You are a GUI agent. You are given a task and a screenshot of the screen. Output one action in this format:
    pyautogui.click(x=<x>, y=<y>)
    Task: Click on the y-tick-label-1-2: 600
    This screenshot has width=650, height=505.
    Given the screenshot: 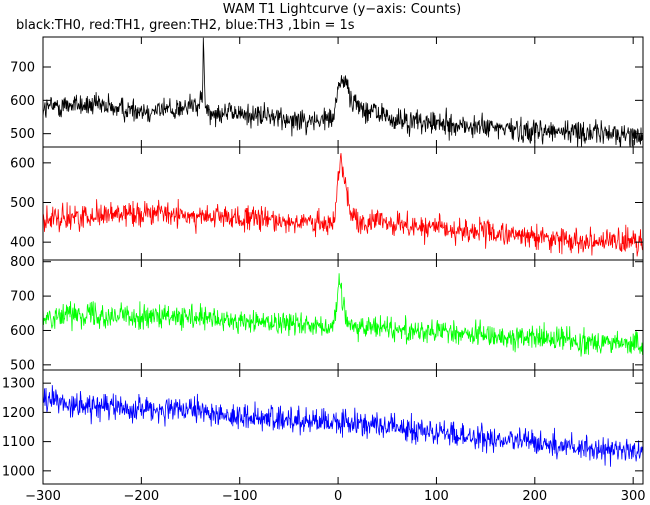 What is the action you would take?
    pyautogui.click(x=22, y=163)
    